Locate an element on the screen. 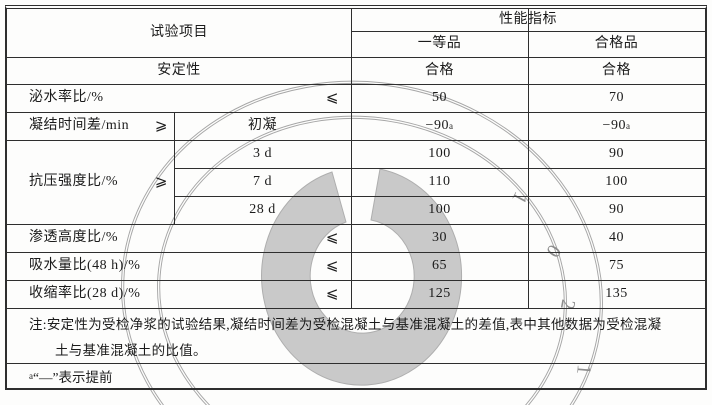 The image size is (712, 405). row-penetration-height-grade2: 40 is located at coordinates (616, 237).